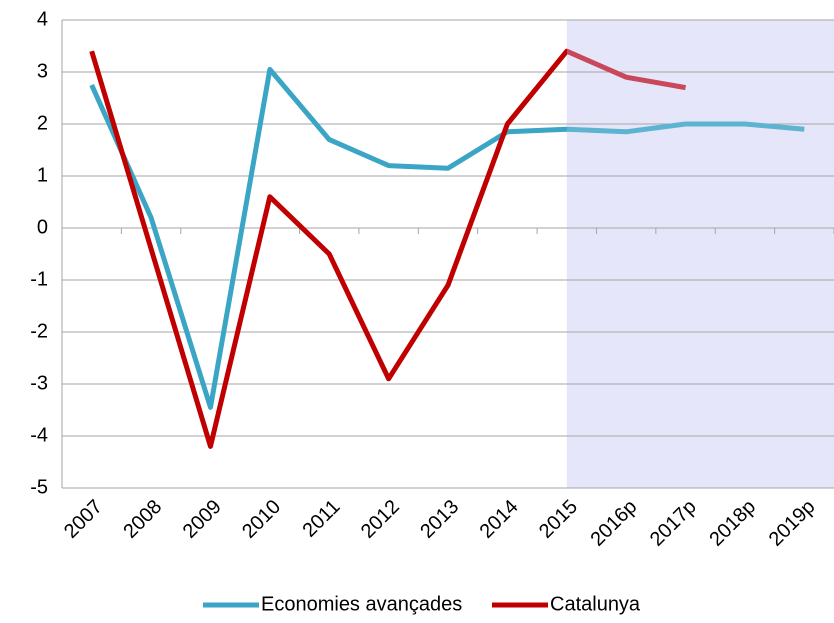 Image resolution: width=834 pixels, height=623 pixels. What do you see at coordinates (42, 71) in the screenshot?
I see `y-tick-label: 3` at bounding box center [42, 71].